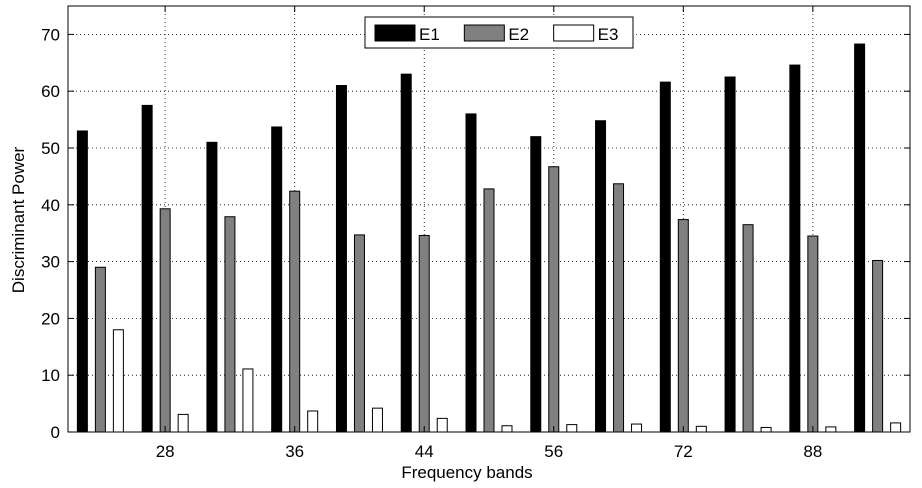 This screenshot has width=922, height=488. What do you see at coordinates (518, 34) in the screenshot?
I see `legend-label-e2: E2` at bounding box center [518, 34].